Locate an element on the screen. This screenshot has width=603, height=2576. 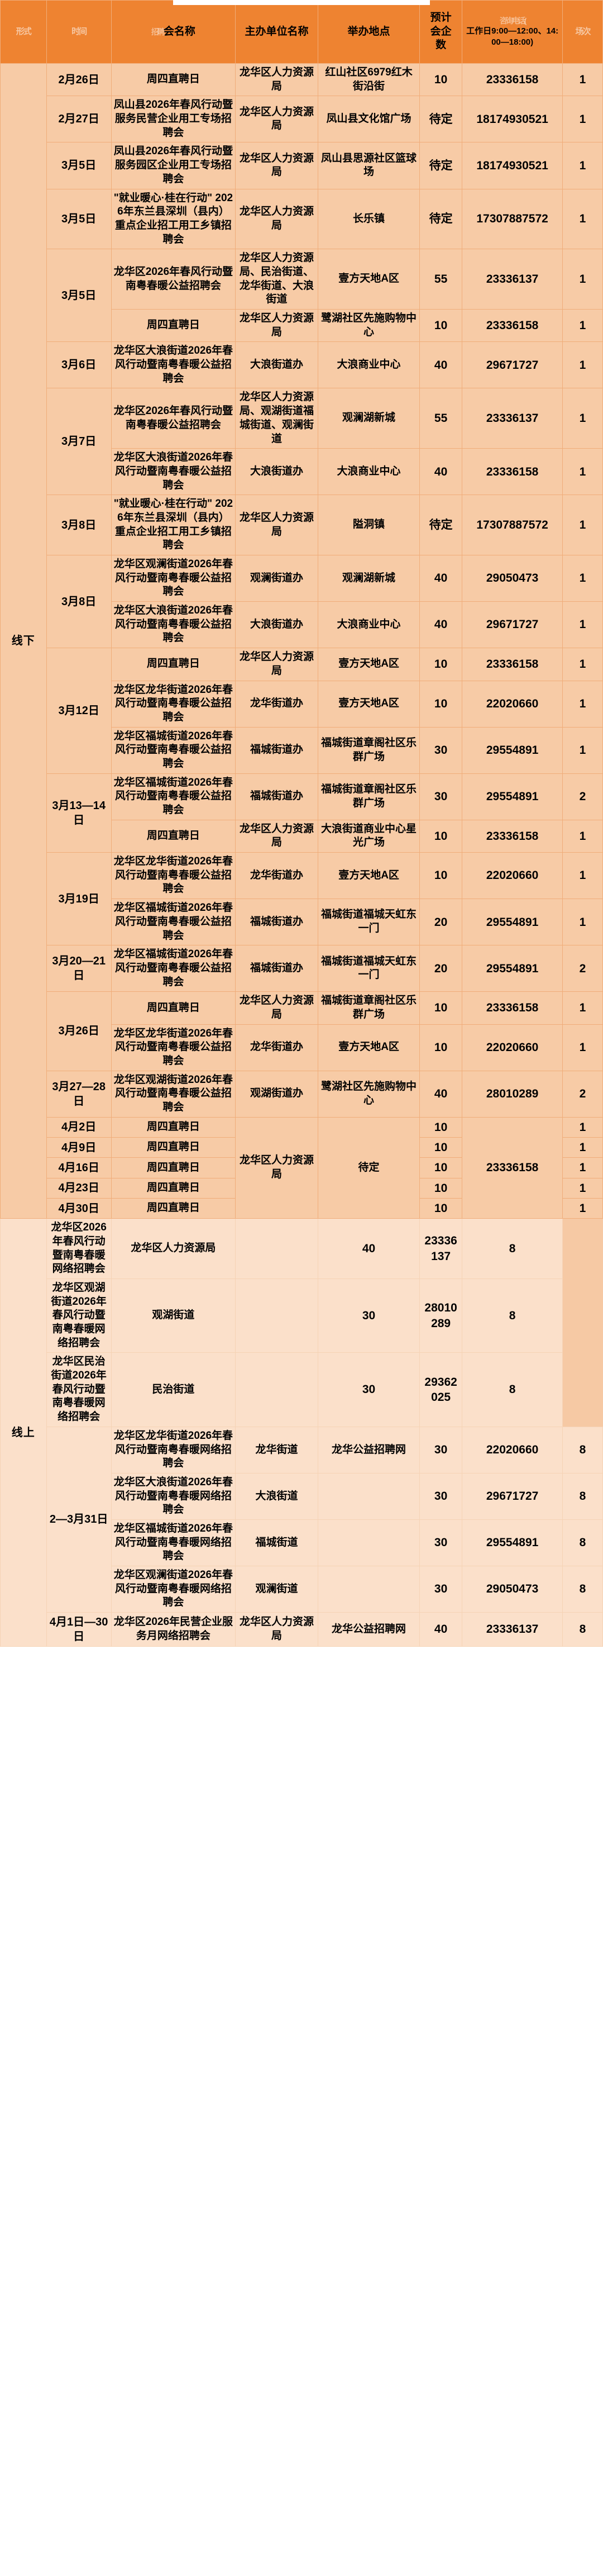
fair-name-cell: 龙华区2026年春风行动暨南粤春暖公益招聘会 is located at coordinates (174, 280).